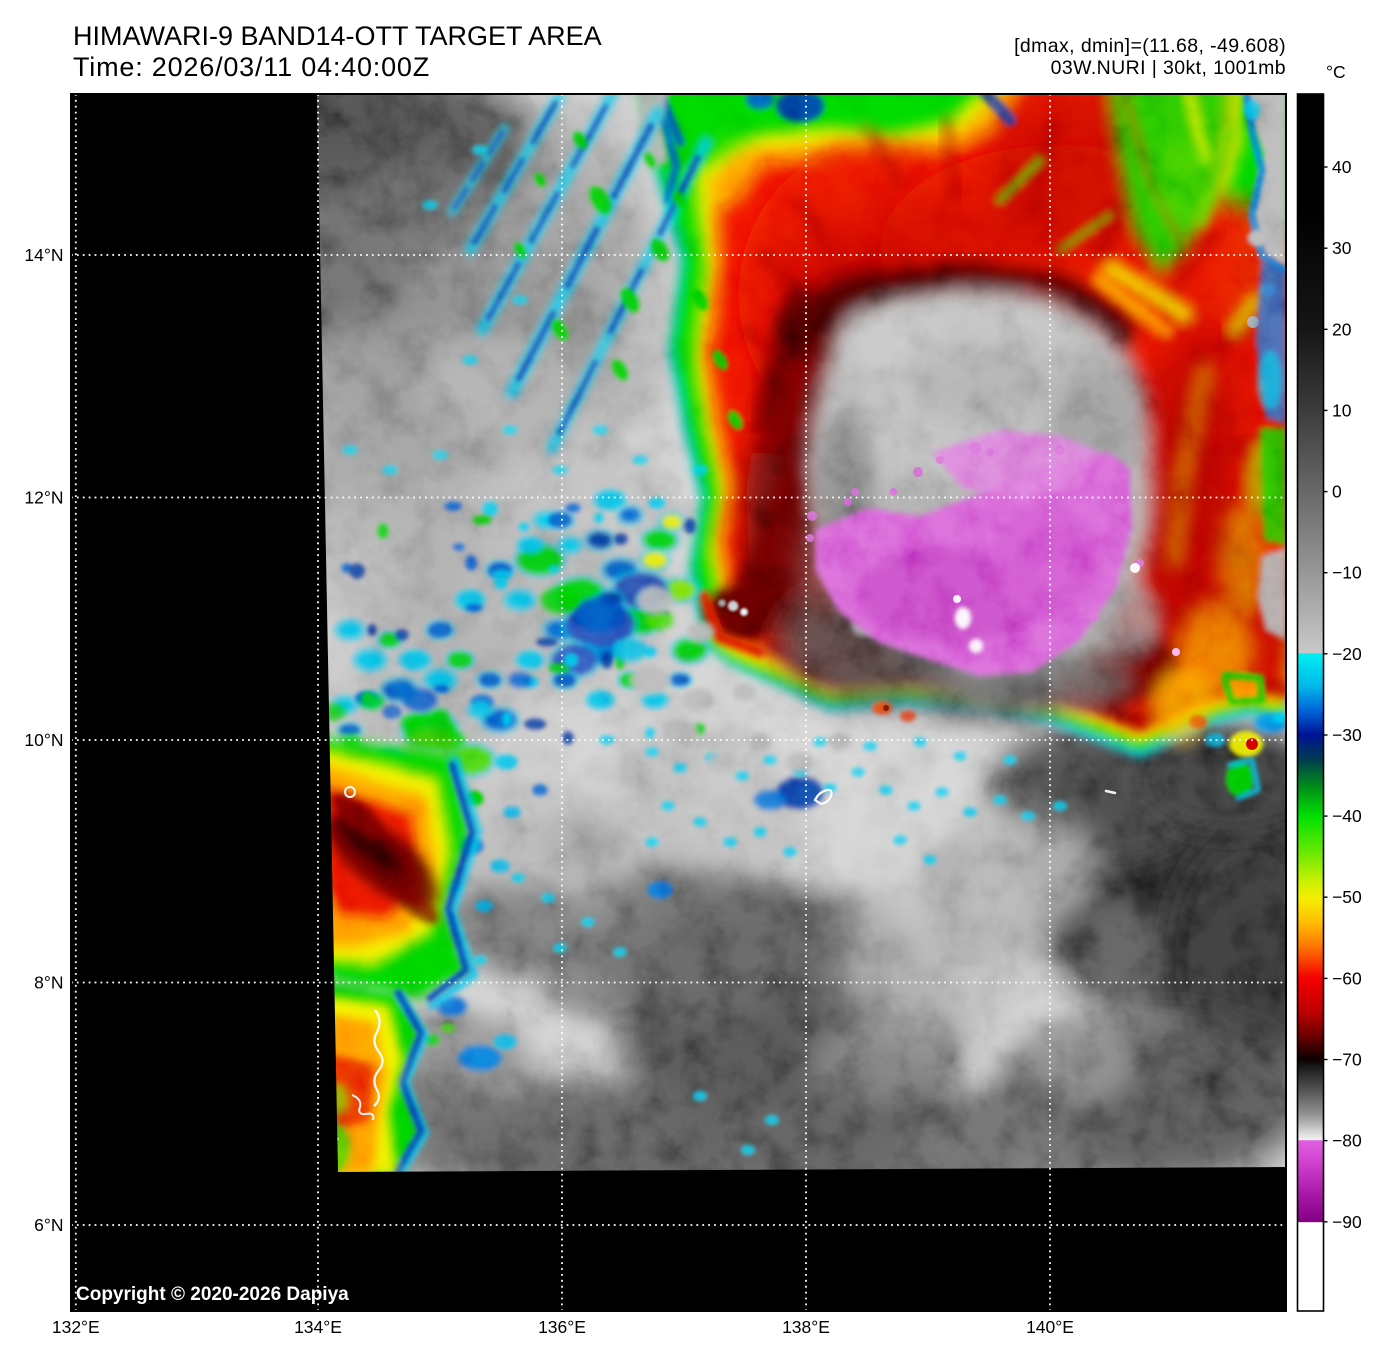 The width and height of the screenshot is (1390, 1359). I want to click on svg-text: −30, so click(1347, 735).